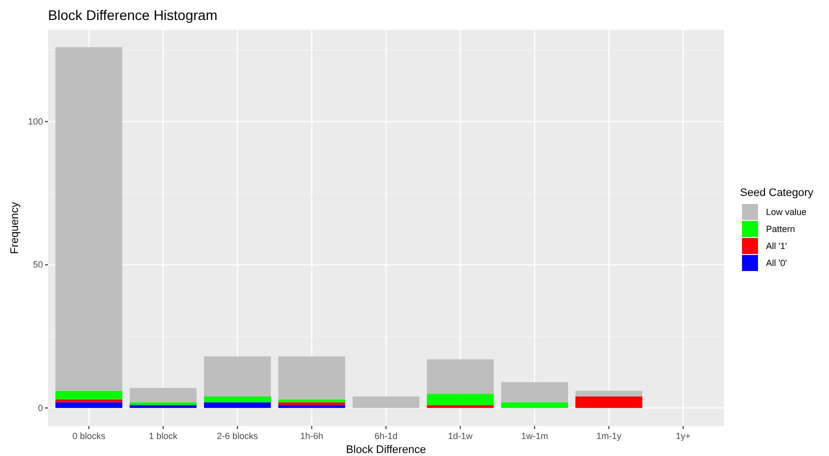 The image size is (829, 456). What do you see at coordinates (609, 436) in the screenshot?
I see `x-tick-label: 1m-1y` at bounding box center [609, 436].